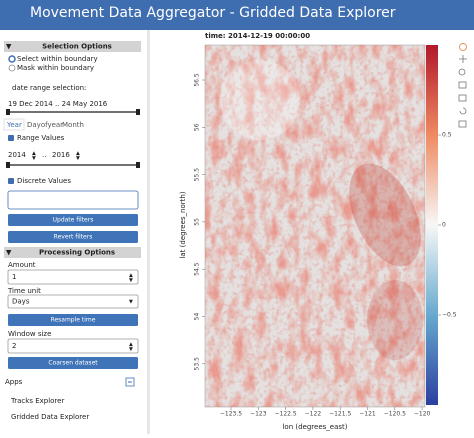  What do you see at coordinates (17, 155) in the screenshot?
I see `range-start: 2014` at bounding box center [17, 155].